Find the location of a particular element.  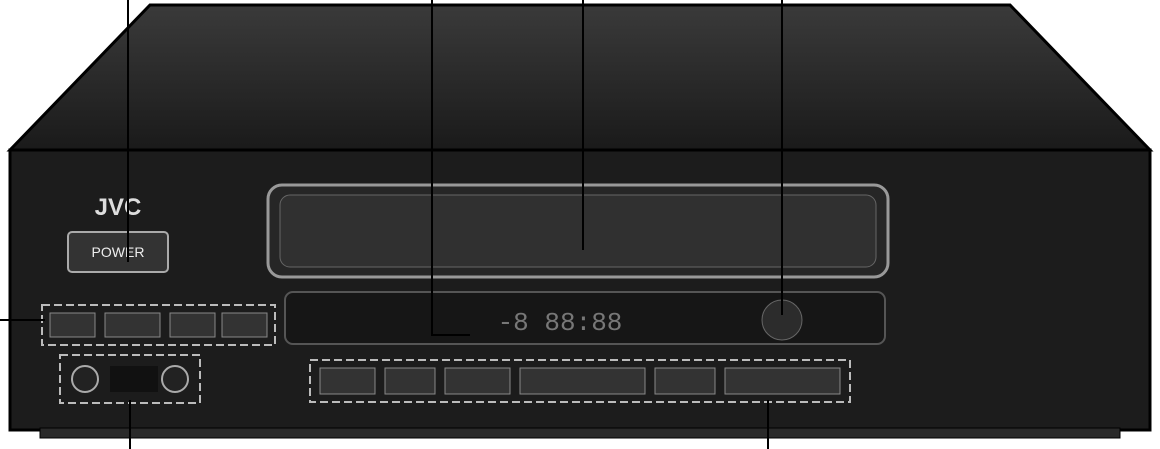

left-button-group is located at coordinates (158, 325).